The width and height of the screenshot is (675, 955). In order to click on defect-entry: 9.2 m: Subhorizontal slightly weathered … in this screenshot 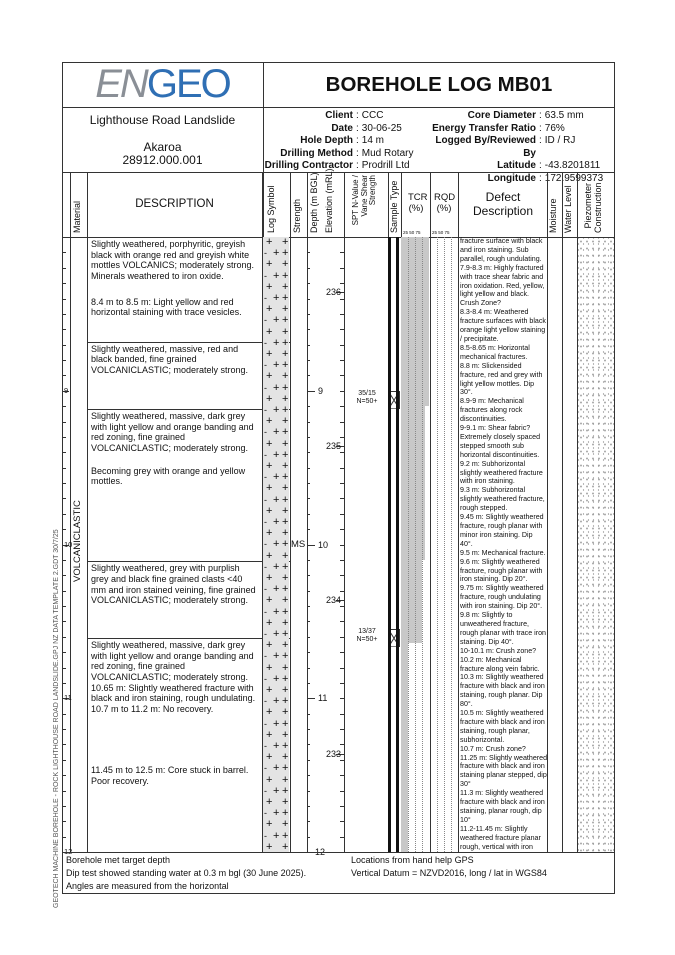, I will do `click(501, 472)`.